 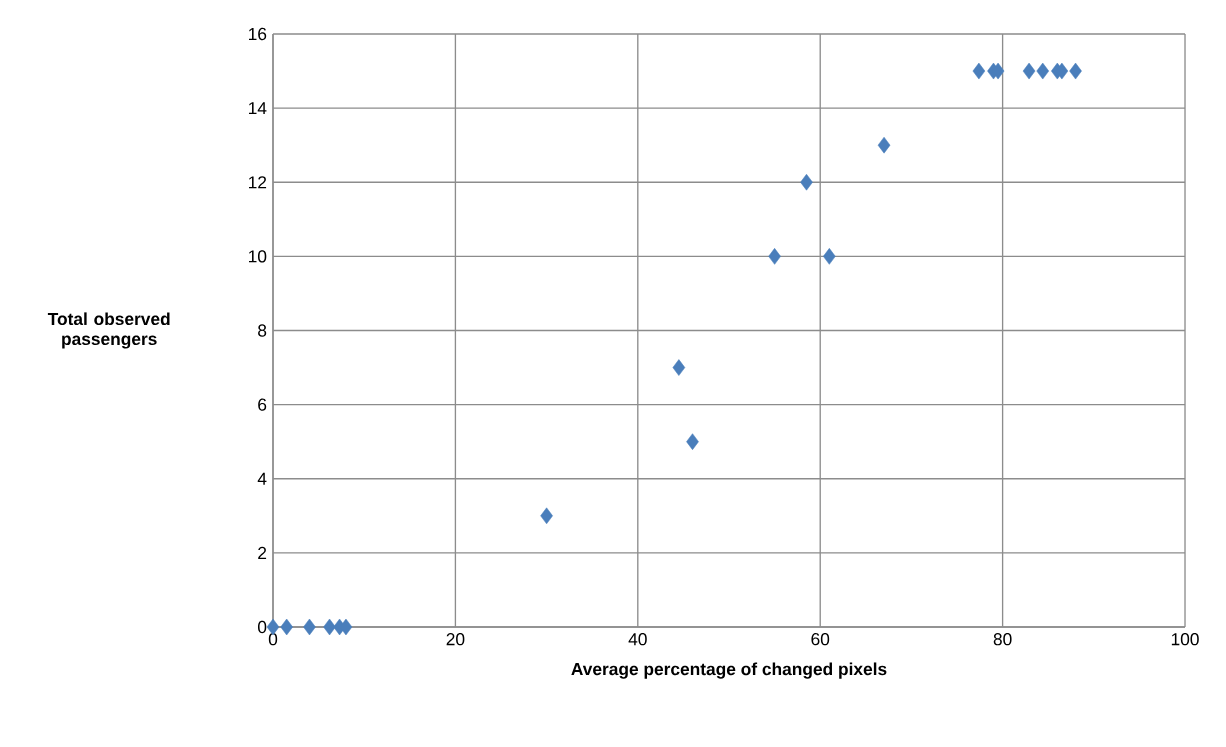 What do you see at coordinates (455, 639) in the screenshot?
I see `x-tick-label: 20` at bounding box center [455, 639].